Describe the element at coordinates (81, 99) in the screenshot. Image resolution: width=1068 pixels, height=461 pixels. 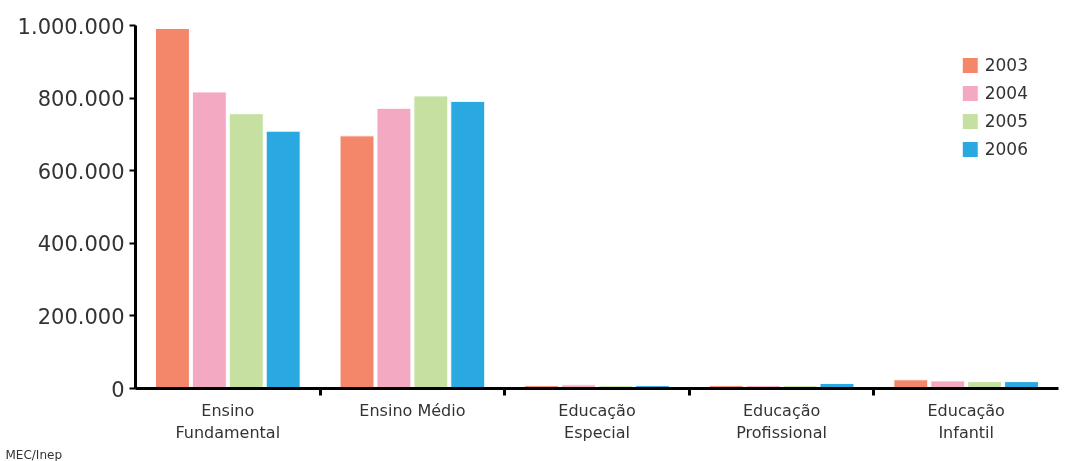
I see `y-tick-label: 800.000` at that location.